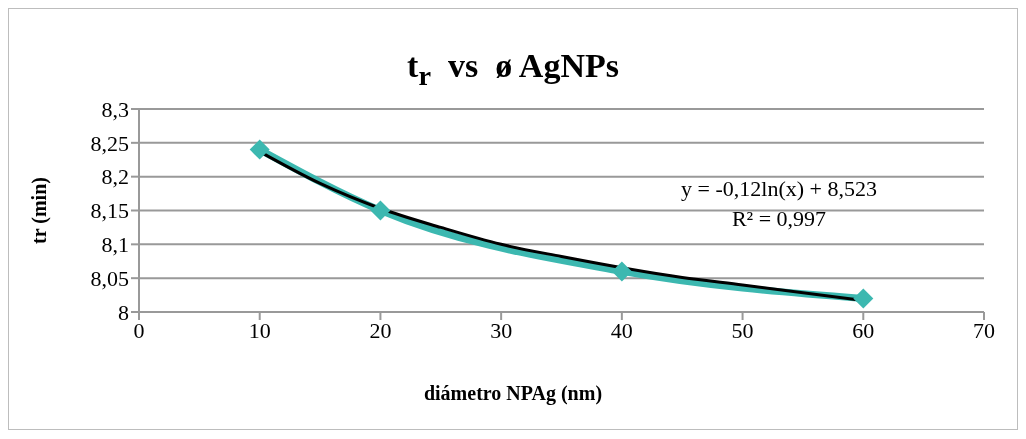 The height and width of the screenshot is (439, 1026). Describe the element at coordinates (513, 69) in the screenshot. I see `chart-title: t$_{r}$ vs ø AgNPs` at that location.